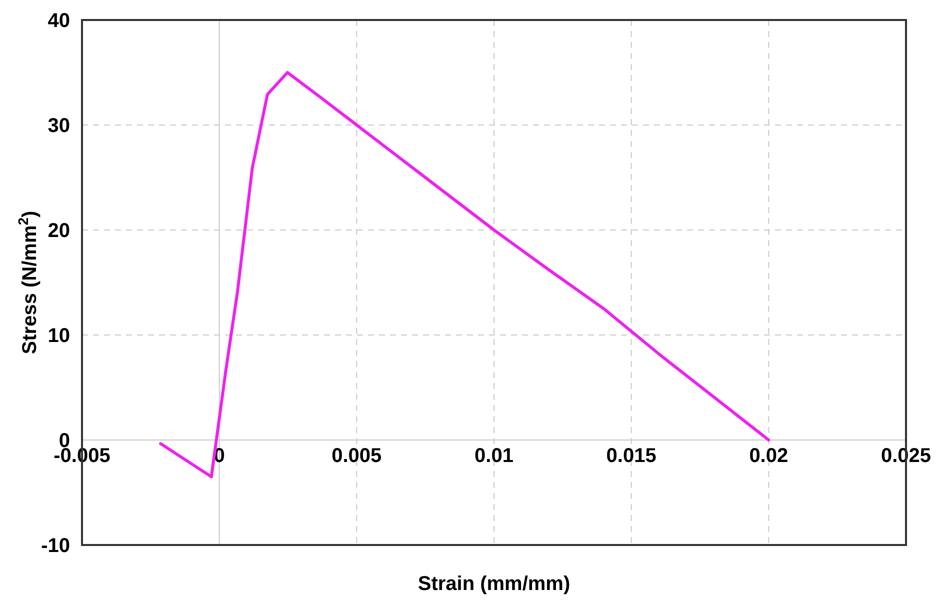 This screenshot has width=943, height=604. What do you see at coordinates (55, 546) in the screenshot?
I see `y-tick-label: -10` at bounding box center [55, 546].